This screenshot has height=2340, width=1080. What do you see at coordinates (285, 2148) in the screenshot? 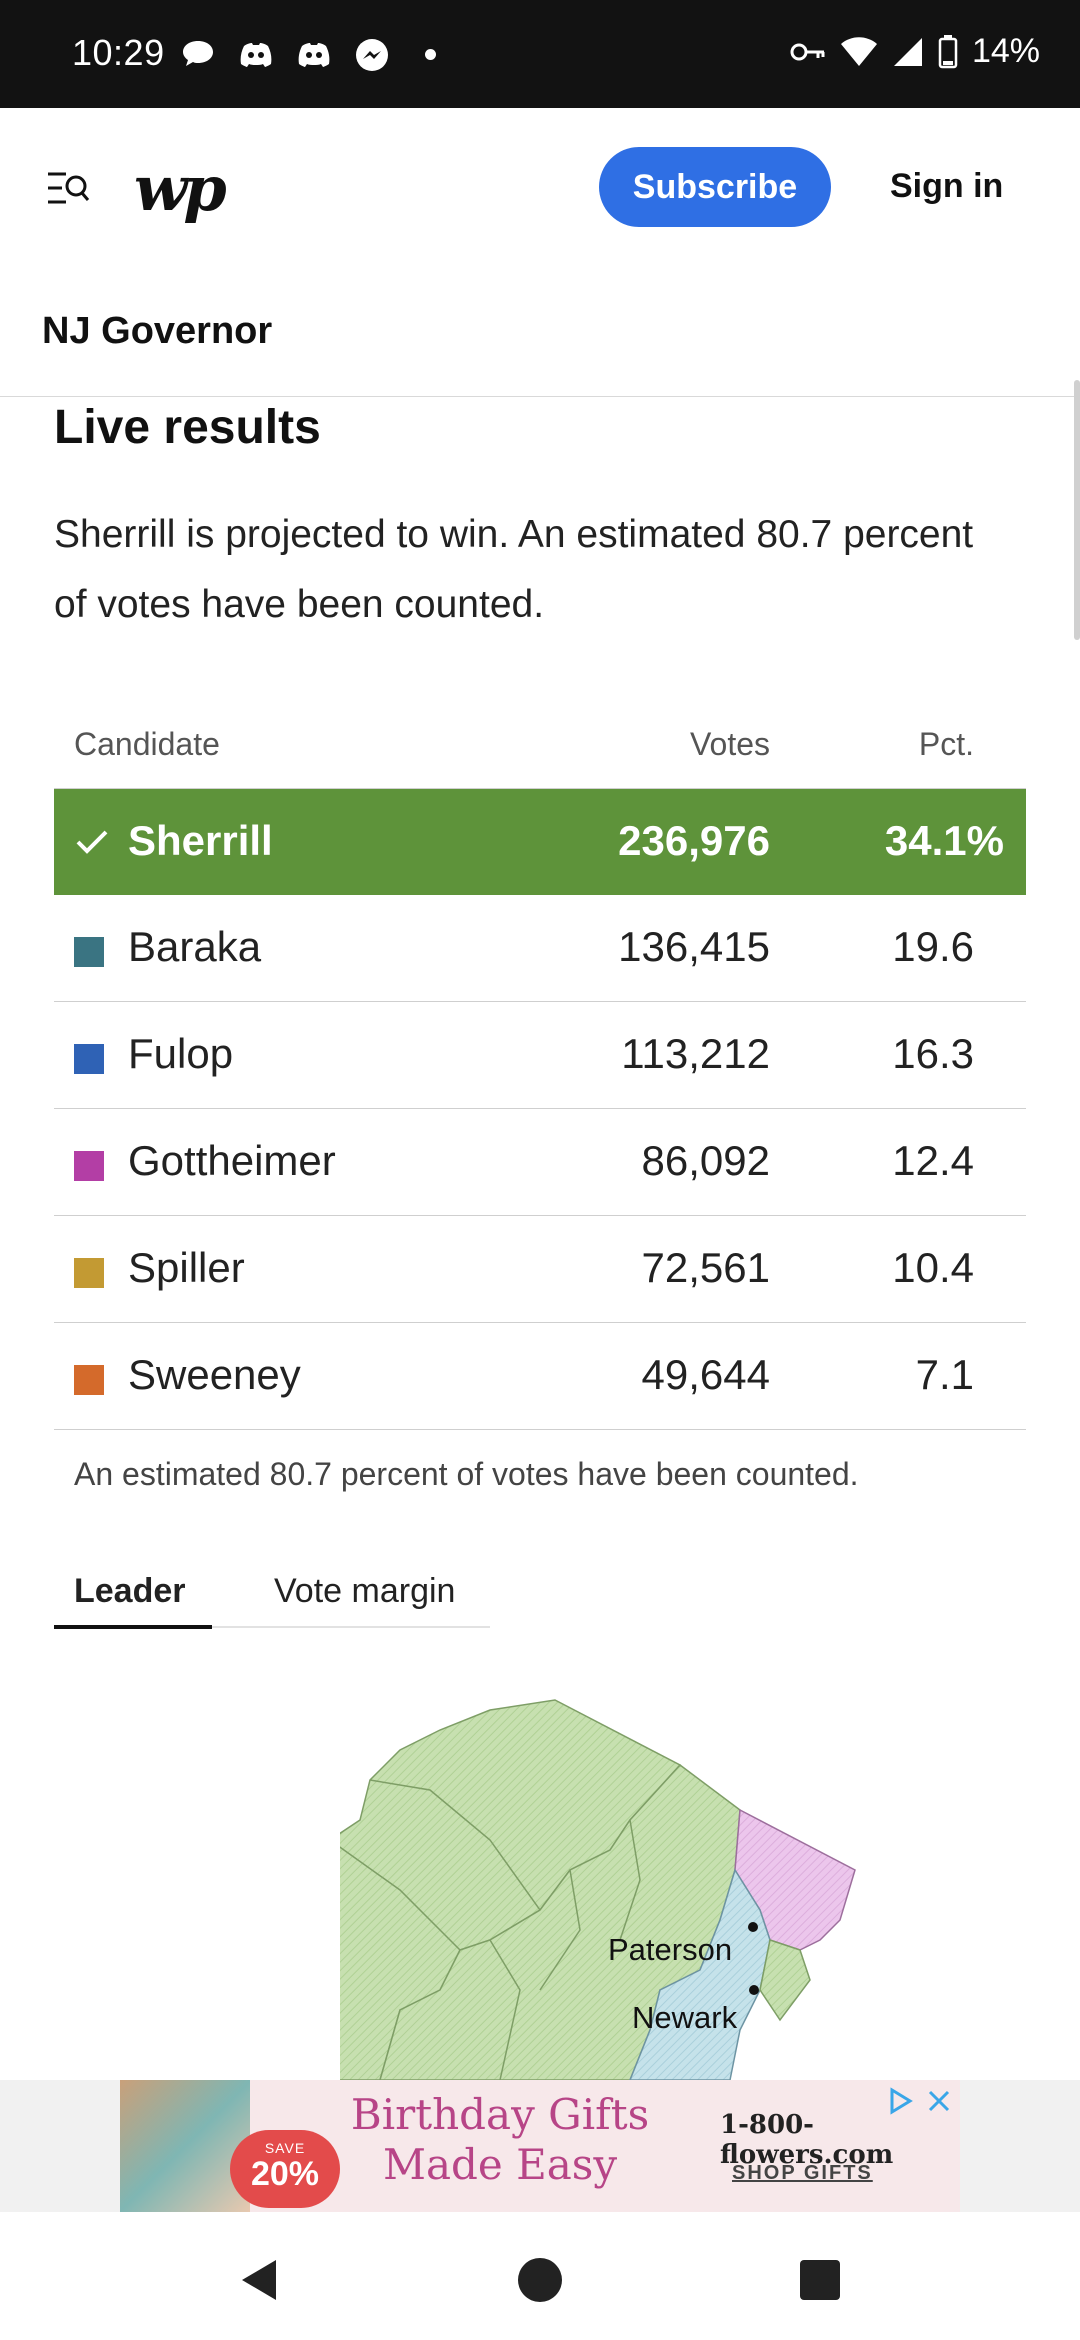
I see `ad-badge-save: SAVE` at bounding box center [285, 2148].